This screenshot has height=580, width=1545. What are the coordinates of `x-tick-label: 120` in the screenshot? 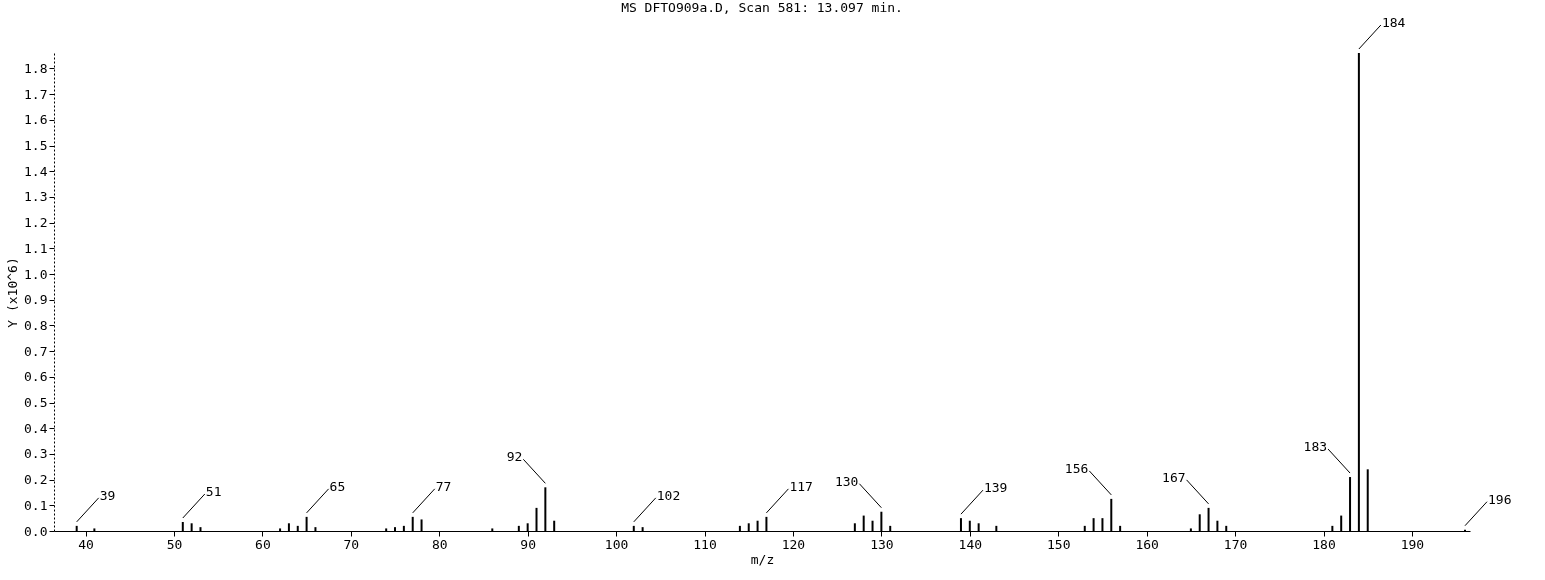 It's located at (793, 544).